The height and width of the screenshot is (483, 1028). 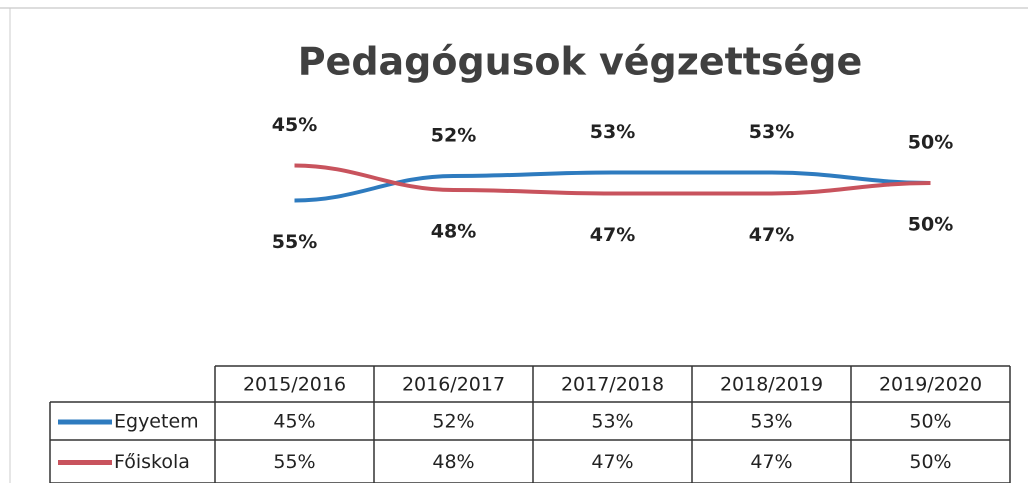 I want to click on x-tick-label: 2018/2019, so click(x=771, y=385).